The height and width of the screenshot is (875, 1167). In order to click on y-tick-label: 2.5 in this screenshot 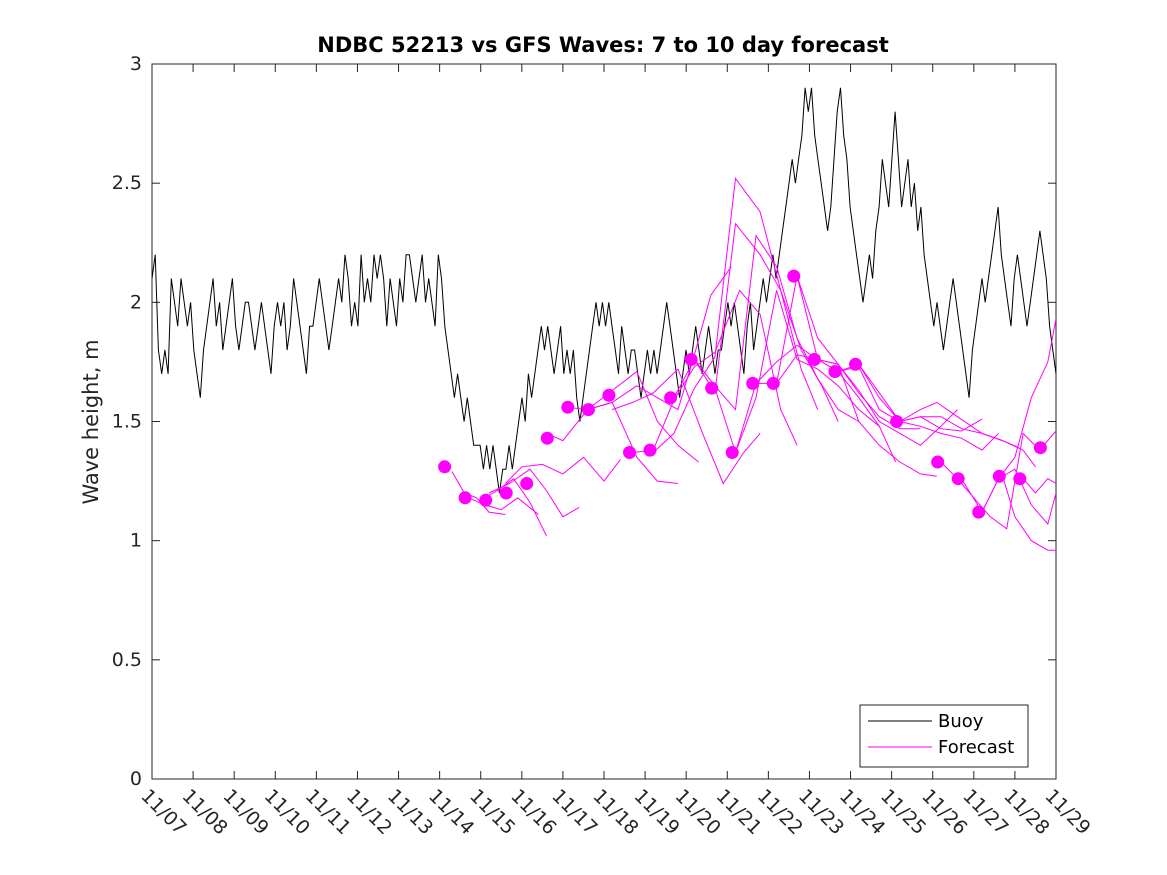, I will do `click(127, 183)`.